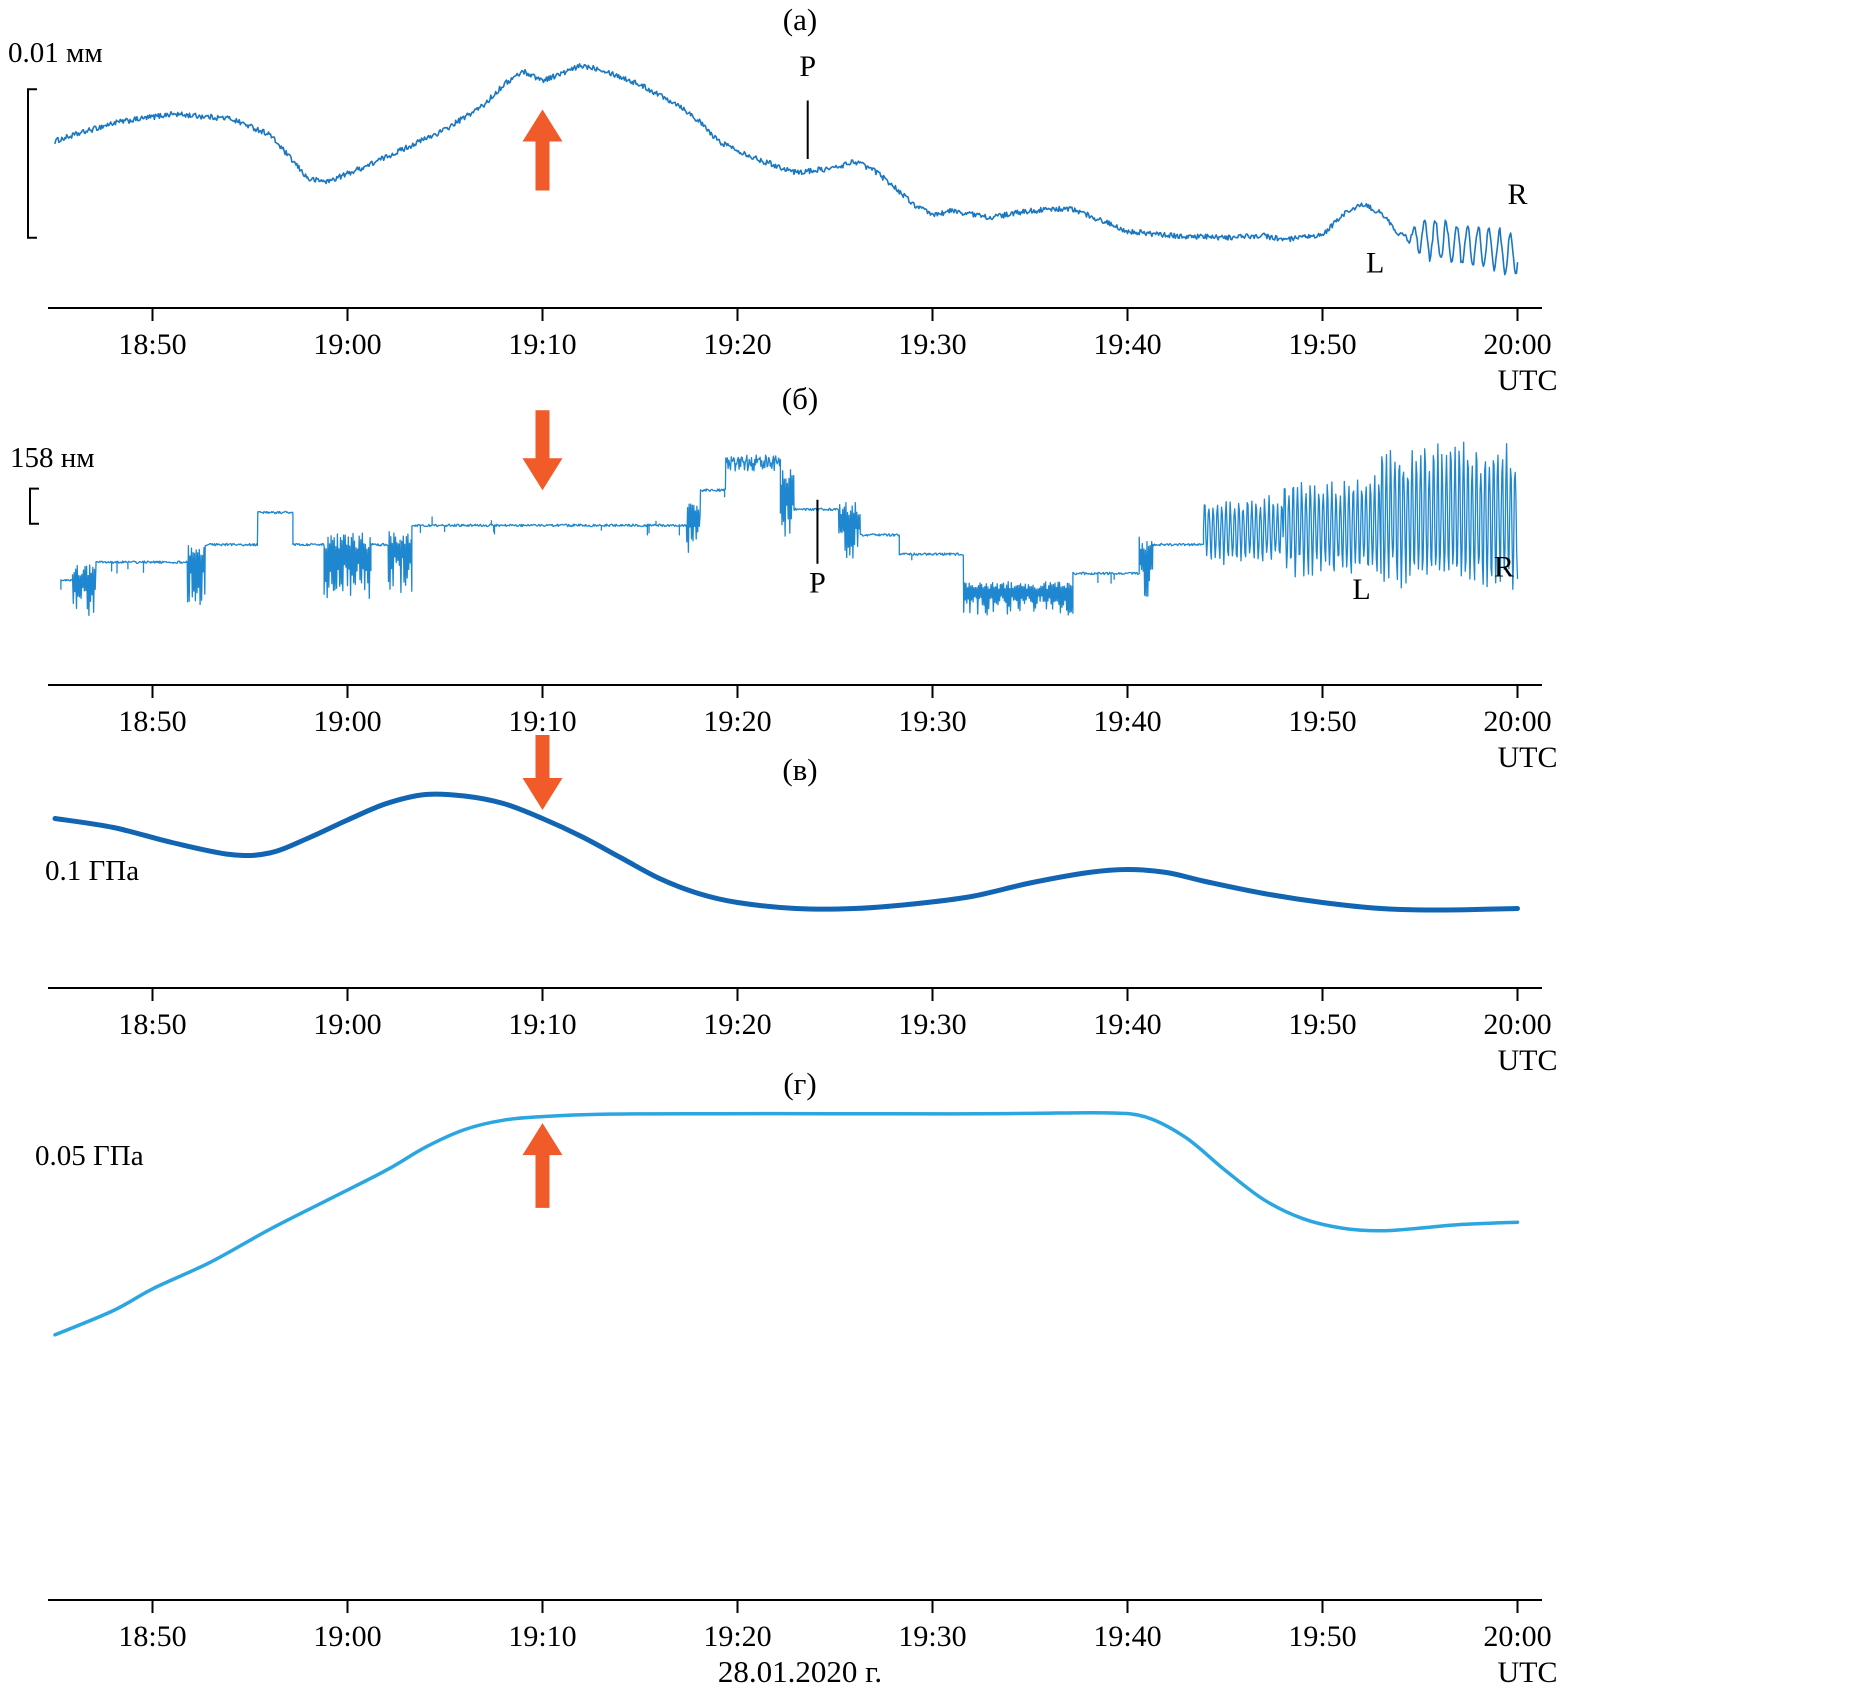 The image size is (1869, 1701). Describe the element at coordinates (786, 1223) in the screenshot. I see `trace-g` at that location.